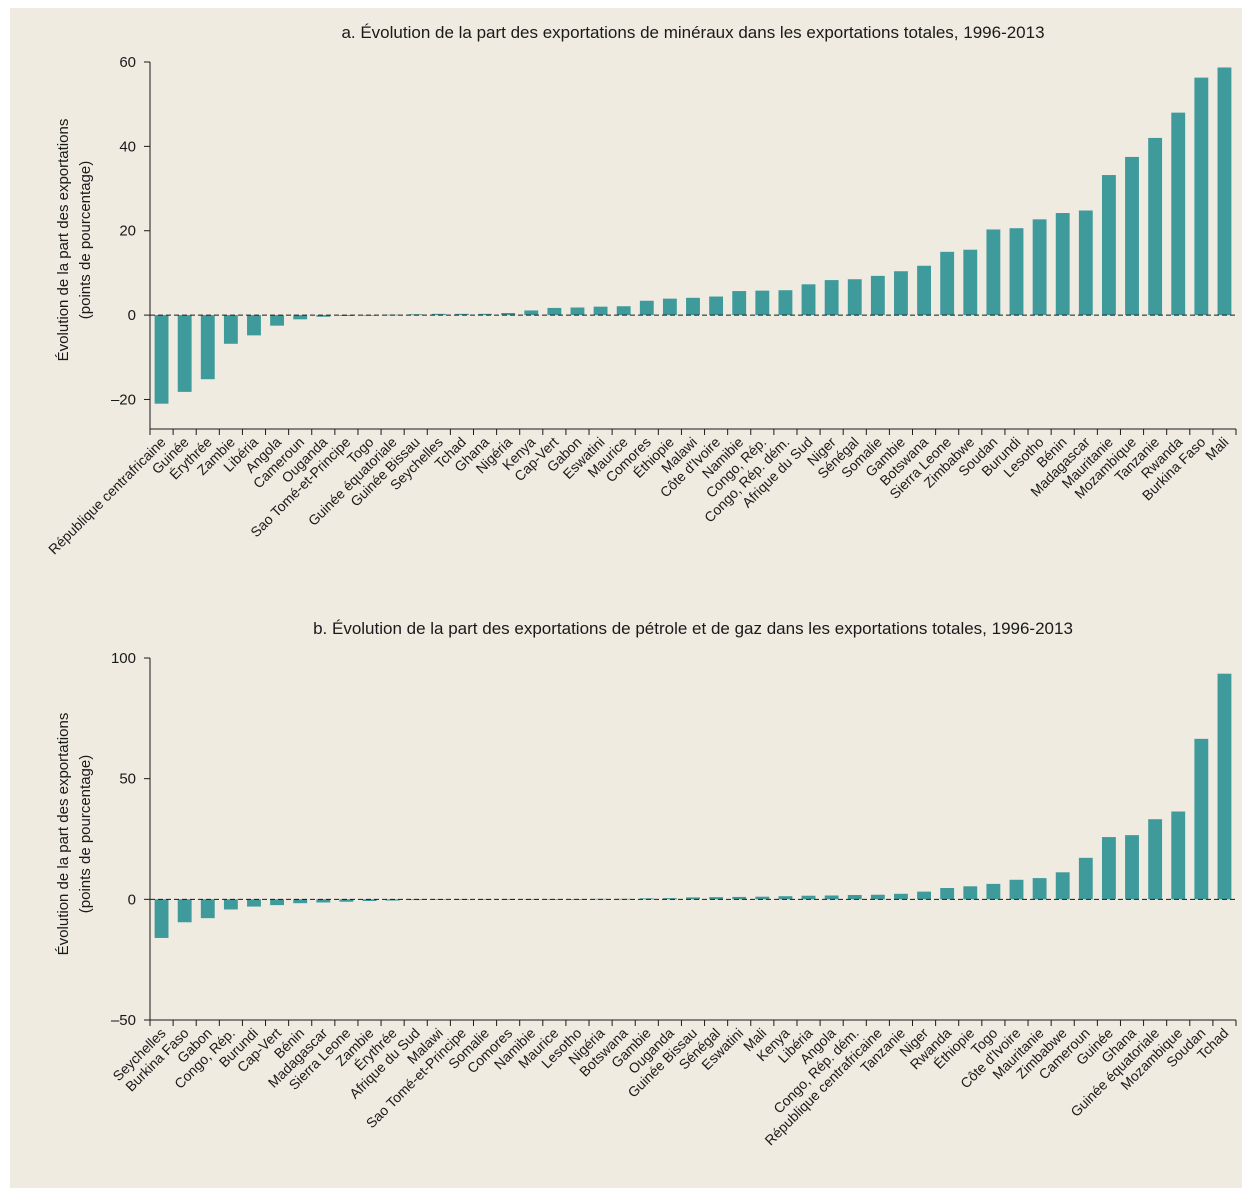 This screenshot has width=1246, height=1192. I want to click on y-tick-label: 20, so click(127, 231).